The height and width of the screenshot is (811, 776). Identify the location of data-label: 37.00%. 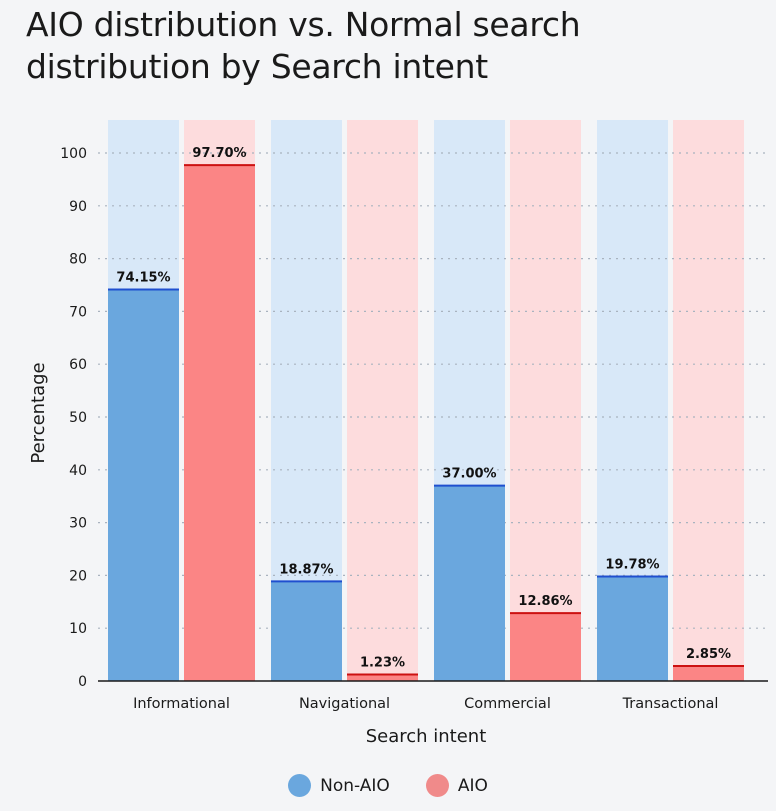
(469, 474).